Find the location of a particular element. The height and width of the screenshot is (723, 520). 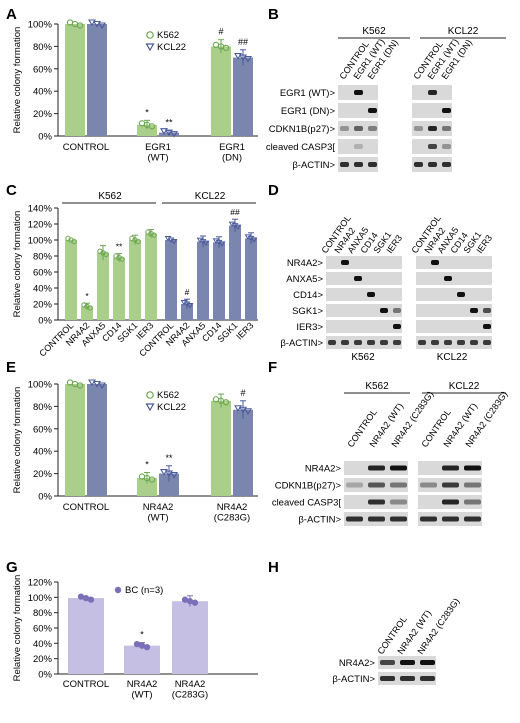

chart-a-y-tick-label: 80% is located at coordinates (43, 47).